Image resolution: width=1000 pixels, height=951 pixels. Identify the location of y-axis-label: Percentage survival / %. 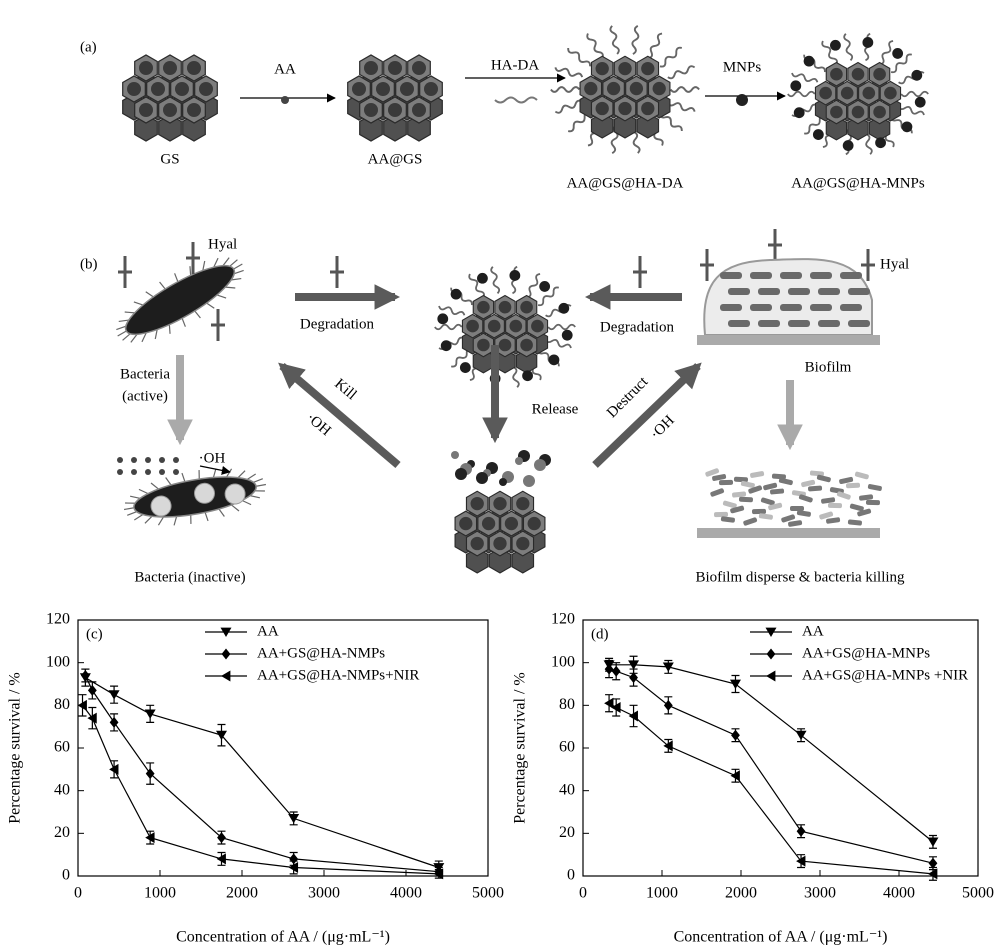
(15, 748).